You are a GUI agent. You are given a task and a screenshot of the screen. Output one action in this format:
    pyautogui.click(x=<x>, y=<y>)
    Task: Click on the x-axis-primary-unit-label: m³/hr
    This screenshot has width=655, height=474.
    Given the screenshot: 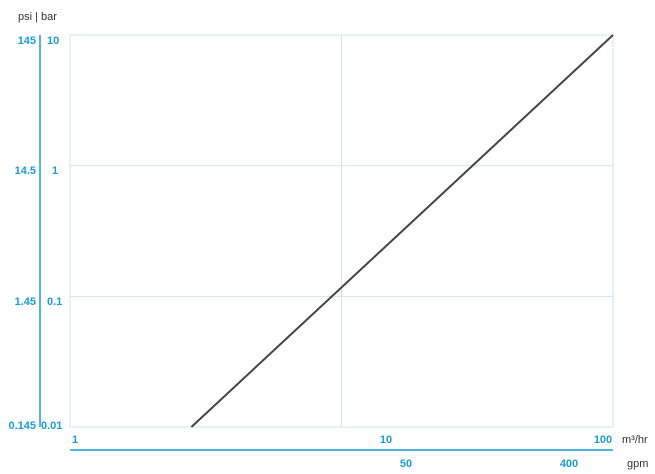 What is the action you would take?
    pyautogui.click(x=635, y=440)
    